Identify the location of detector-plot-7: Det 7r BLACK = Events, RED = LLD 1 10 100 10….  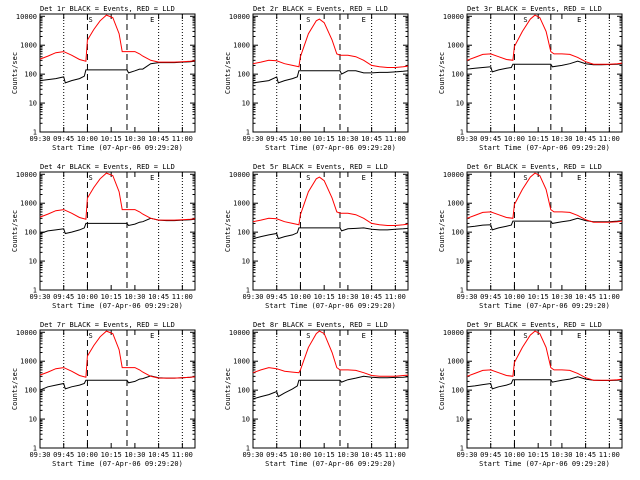
(103, 394).